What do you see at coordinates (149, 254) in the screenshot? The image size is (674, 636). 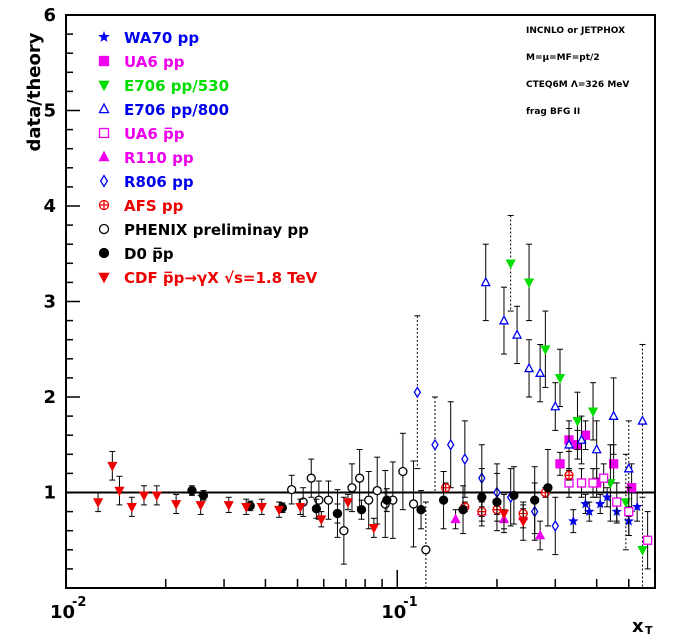 I see `legend-label: D0 p̅p` at bounding box center [149, 254].